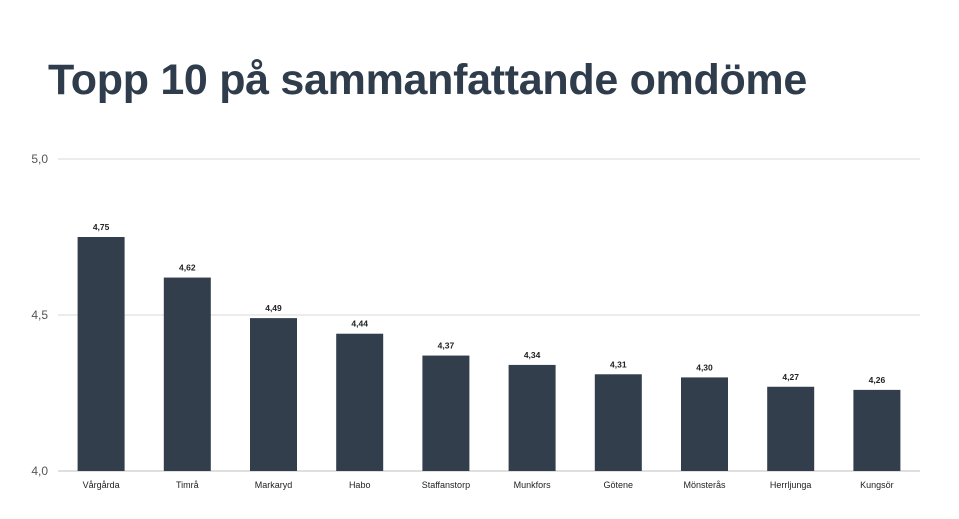 This screenshot has height=519, width=959. What do you see at coordinates (877, 380) in the screenshot?
I see `data-label: 4,26` at bounding box center [877, 380].